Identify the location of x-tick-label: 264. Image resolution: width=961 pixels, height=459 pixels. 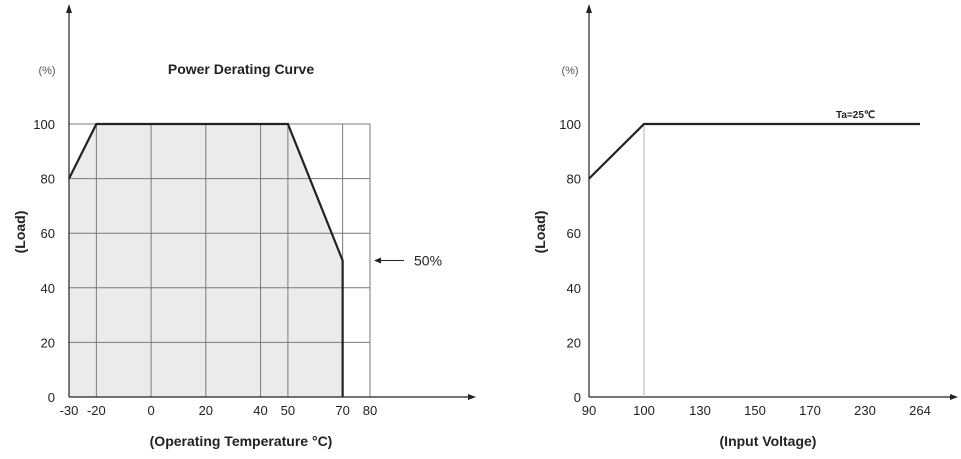
(920, 410).